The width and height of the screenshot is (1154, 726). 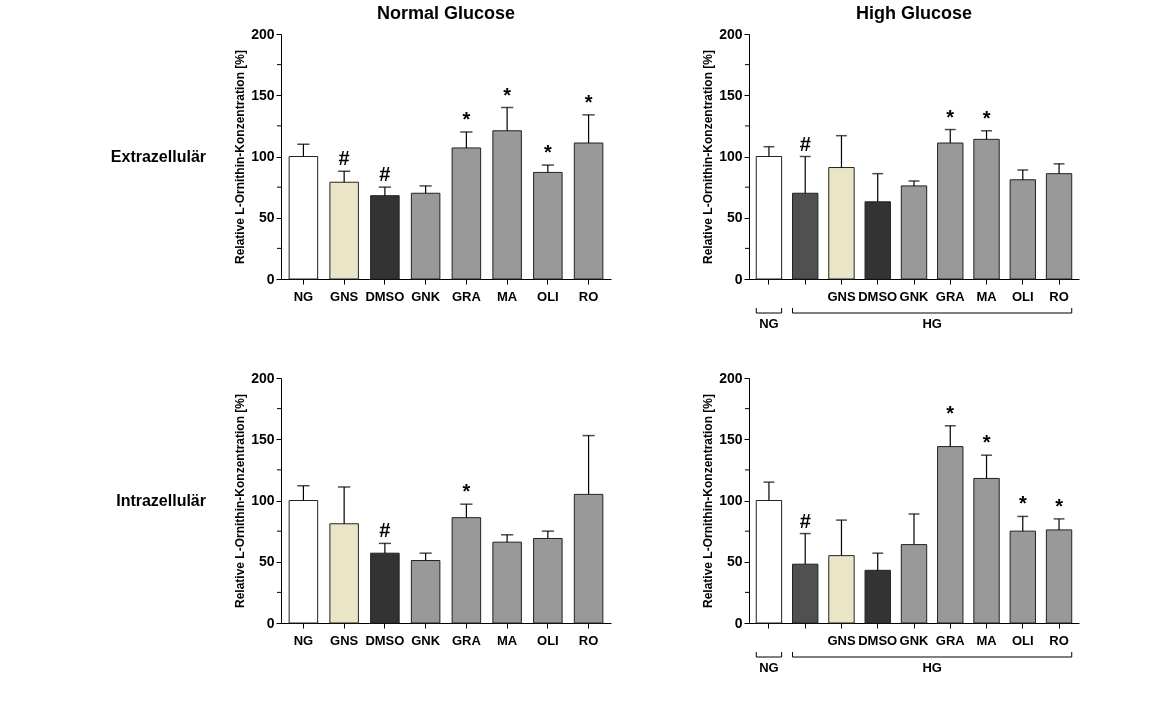 I want to click on text: Extrazellulär, so click(x=158, y=156).